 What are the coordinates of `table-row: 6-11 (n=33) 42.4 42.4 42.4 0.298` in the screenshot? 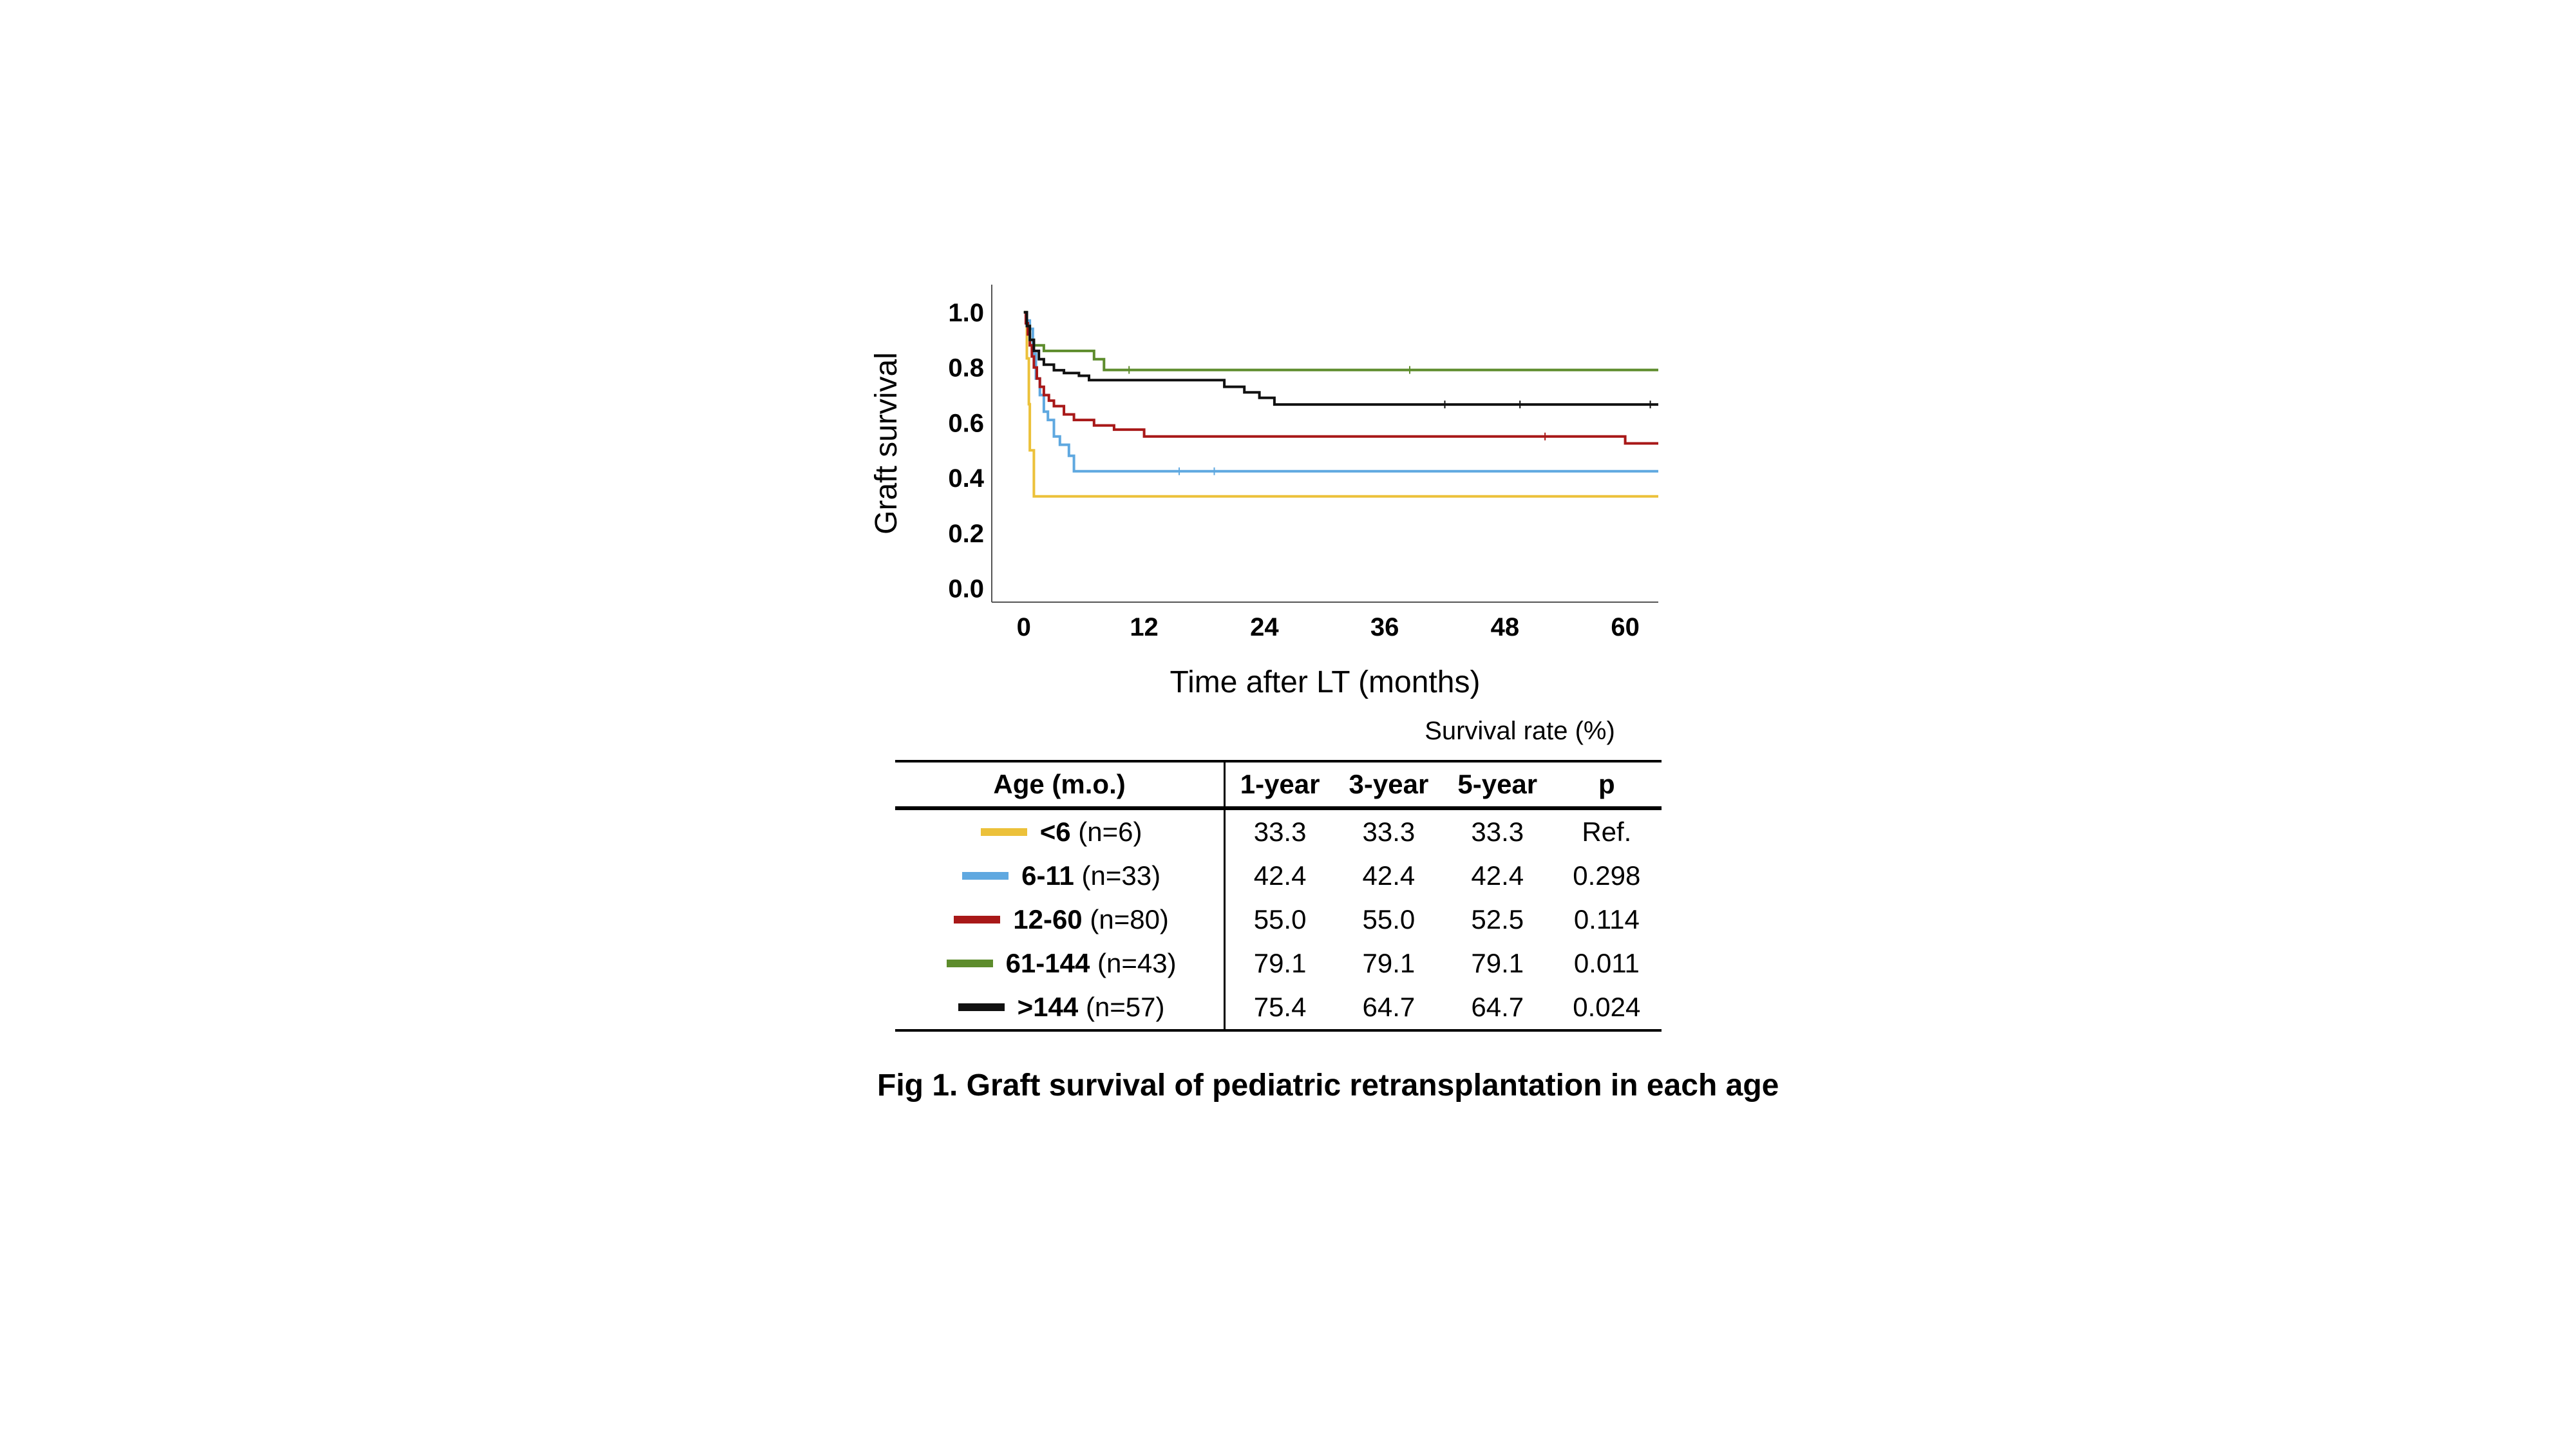 It's located at (1278, 876).